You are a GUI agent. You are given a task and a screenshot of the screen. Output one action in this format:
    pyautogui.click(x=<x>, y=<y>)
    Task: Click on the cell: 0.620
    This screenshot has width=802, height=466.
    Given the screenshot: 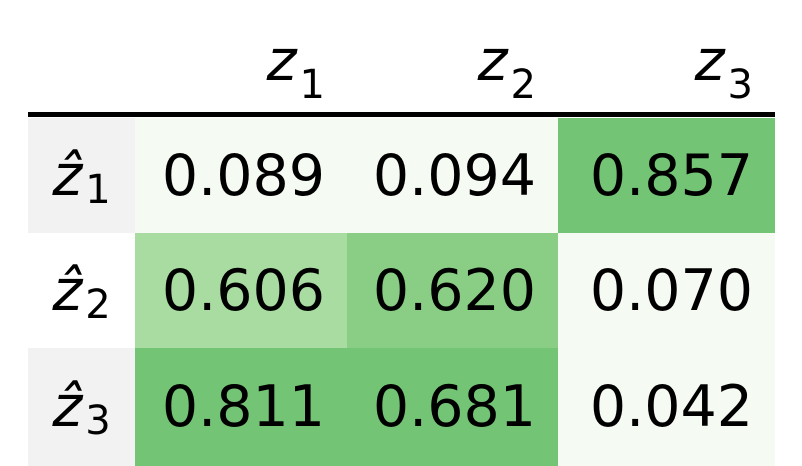 What is the action you would take?
    pyautogui.click(x=452, y=290)
    